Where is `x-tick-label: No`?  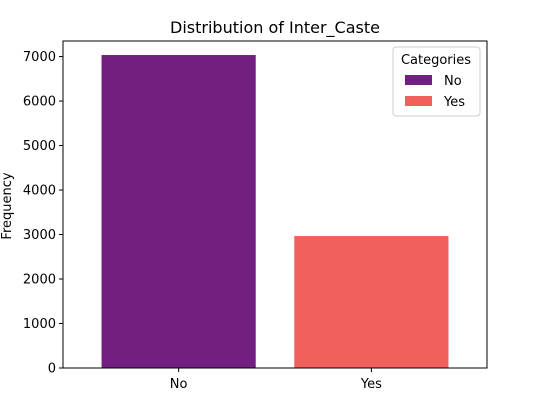 x-tick-label: No is located at coordinates (179, 384).